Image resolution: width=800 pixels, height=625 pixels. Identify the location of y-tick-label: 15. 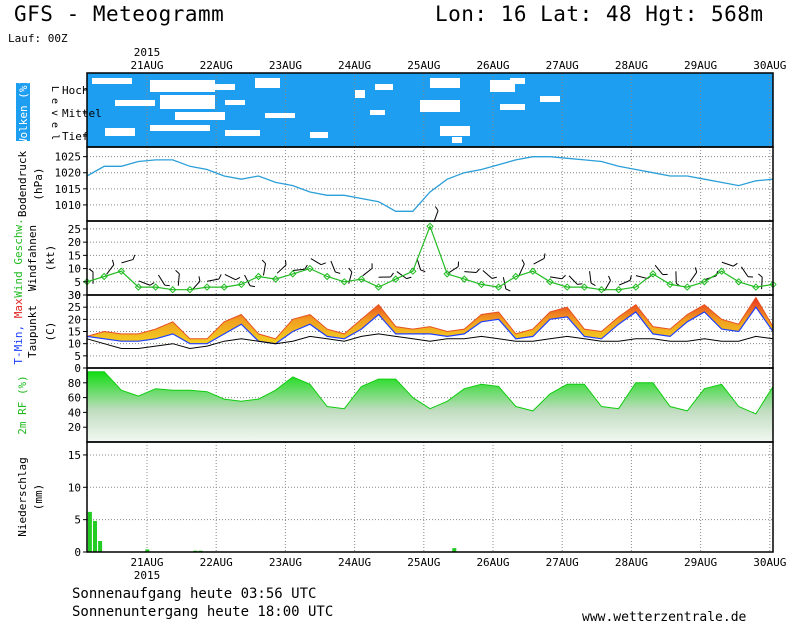
(74, 332).